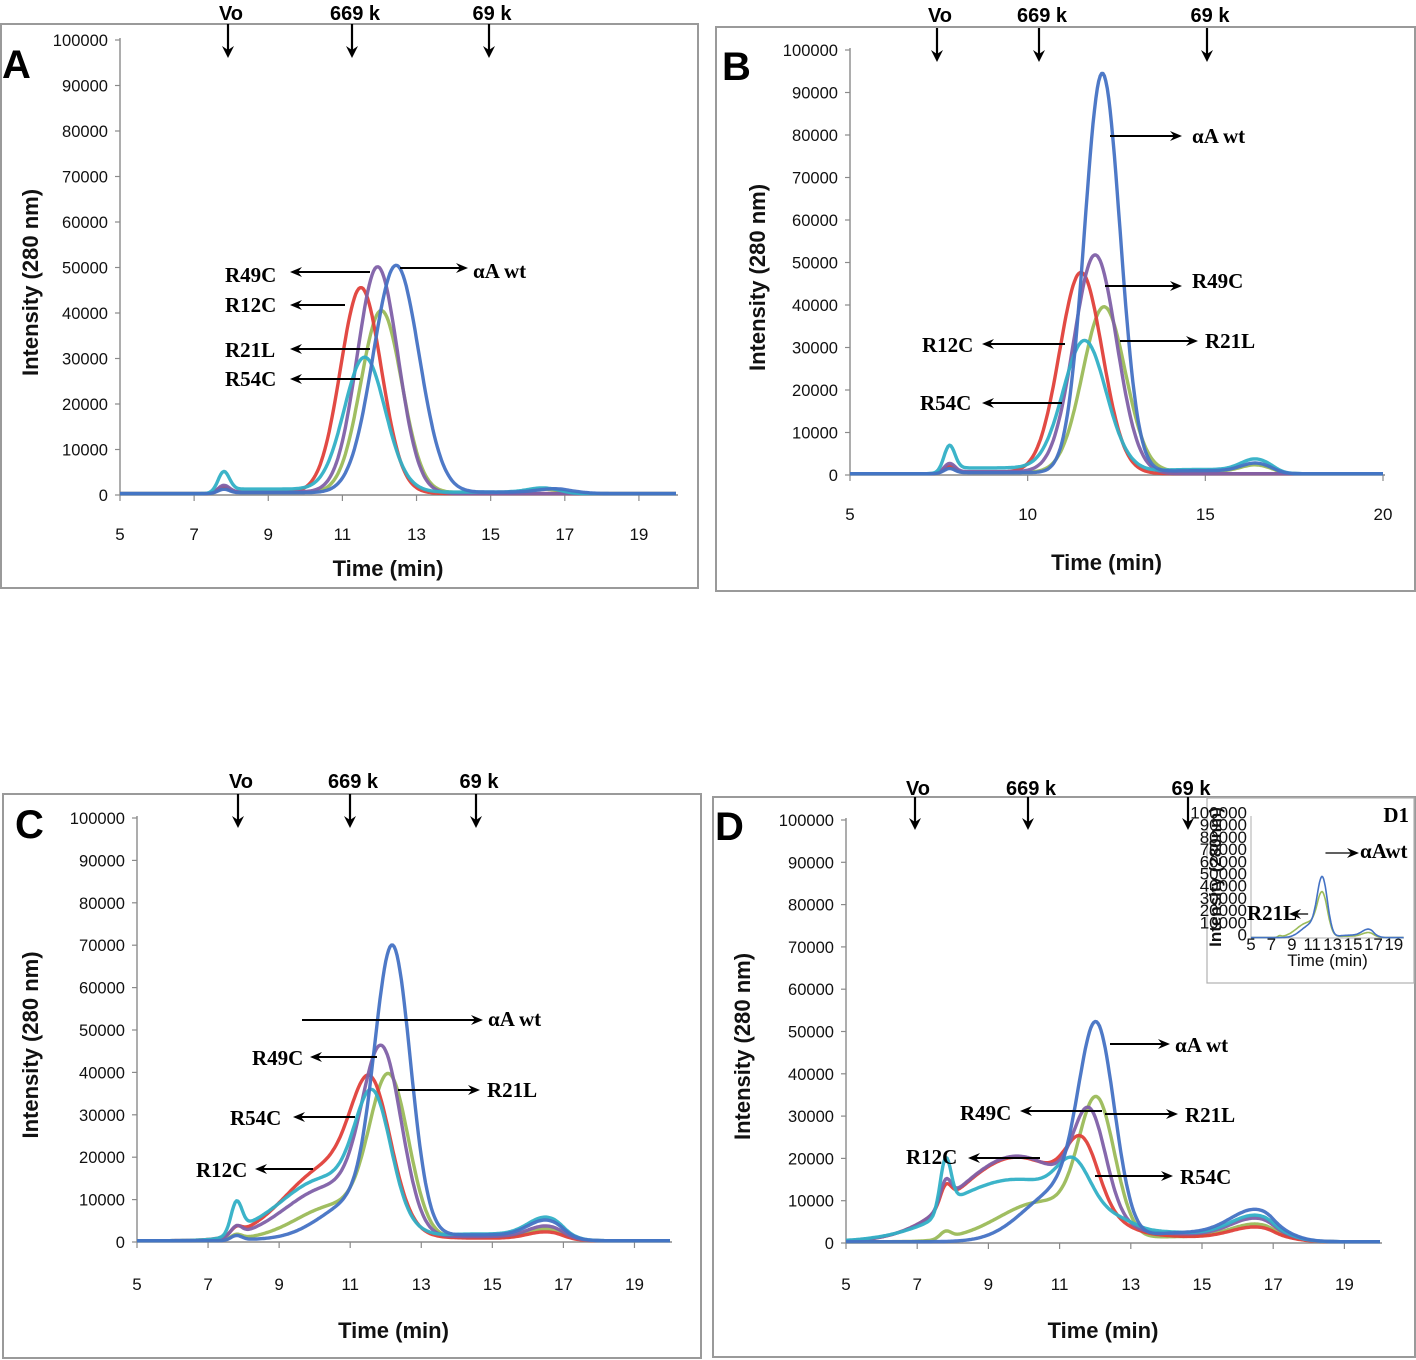 The width and height of the screenshot is (1416, 1360). Describe the element at coordinates (742, 1046) in the screenshot. I see `y-axis-label: Intensity (280 nm)` at that location.